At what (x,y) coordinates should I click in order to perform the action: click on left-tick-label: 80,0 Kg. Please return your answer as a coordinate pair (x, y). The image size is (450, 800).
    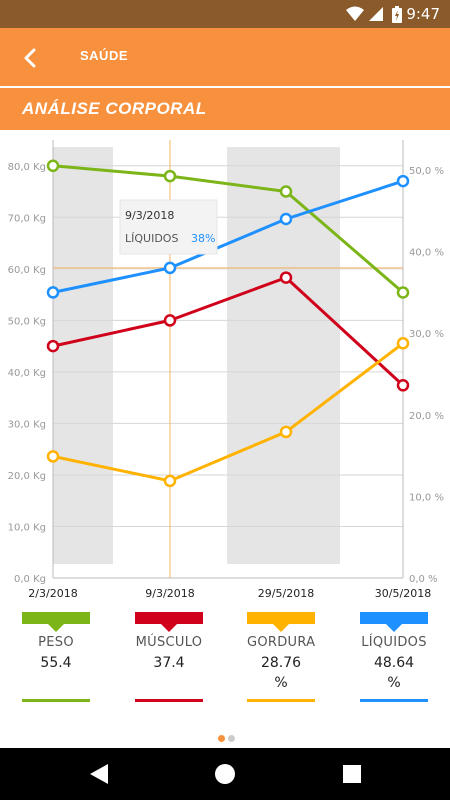
    Looking at the image, I should click on (27, 167).